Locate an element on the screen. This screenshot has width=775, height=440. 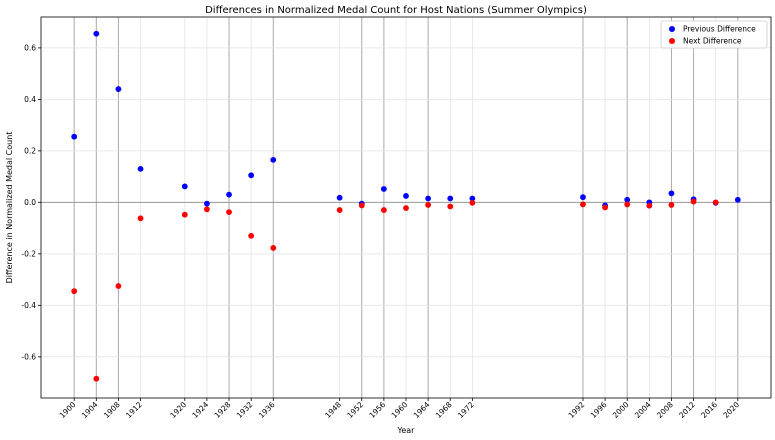
x-tick-label: 1932 is located at coordinates (245, 410).